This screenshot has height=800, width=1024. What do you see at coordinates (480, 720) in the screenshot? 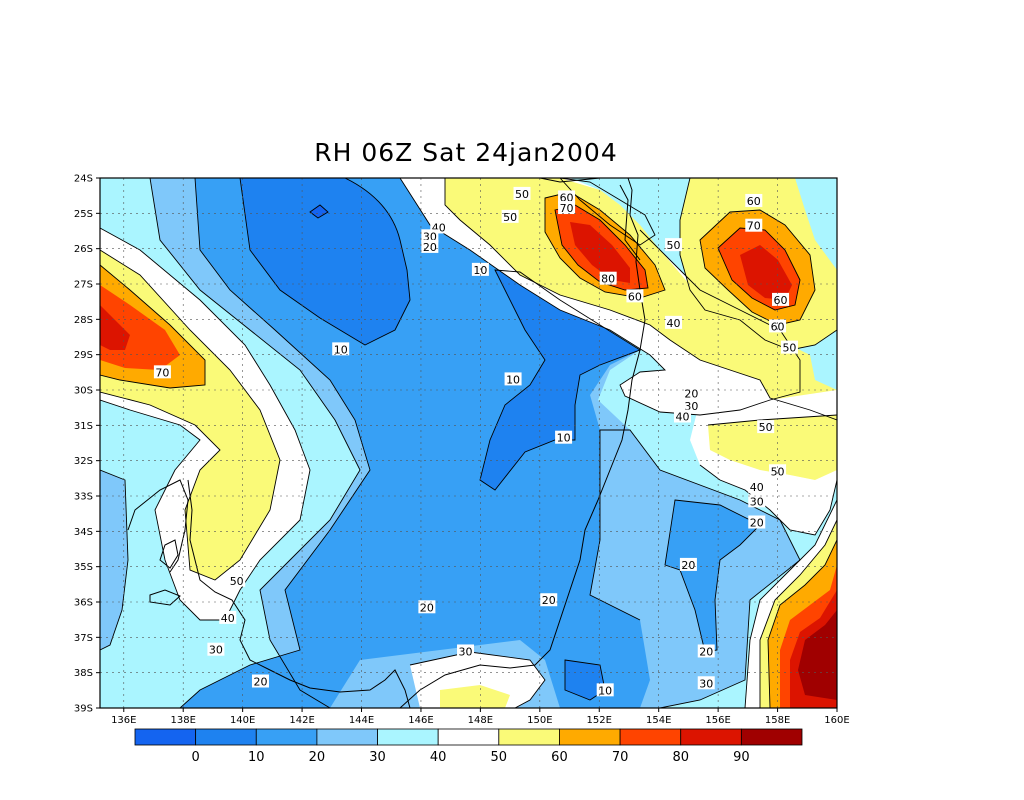
I see `x-tick-label: 148E` at bounding box center [480, 720].